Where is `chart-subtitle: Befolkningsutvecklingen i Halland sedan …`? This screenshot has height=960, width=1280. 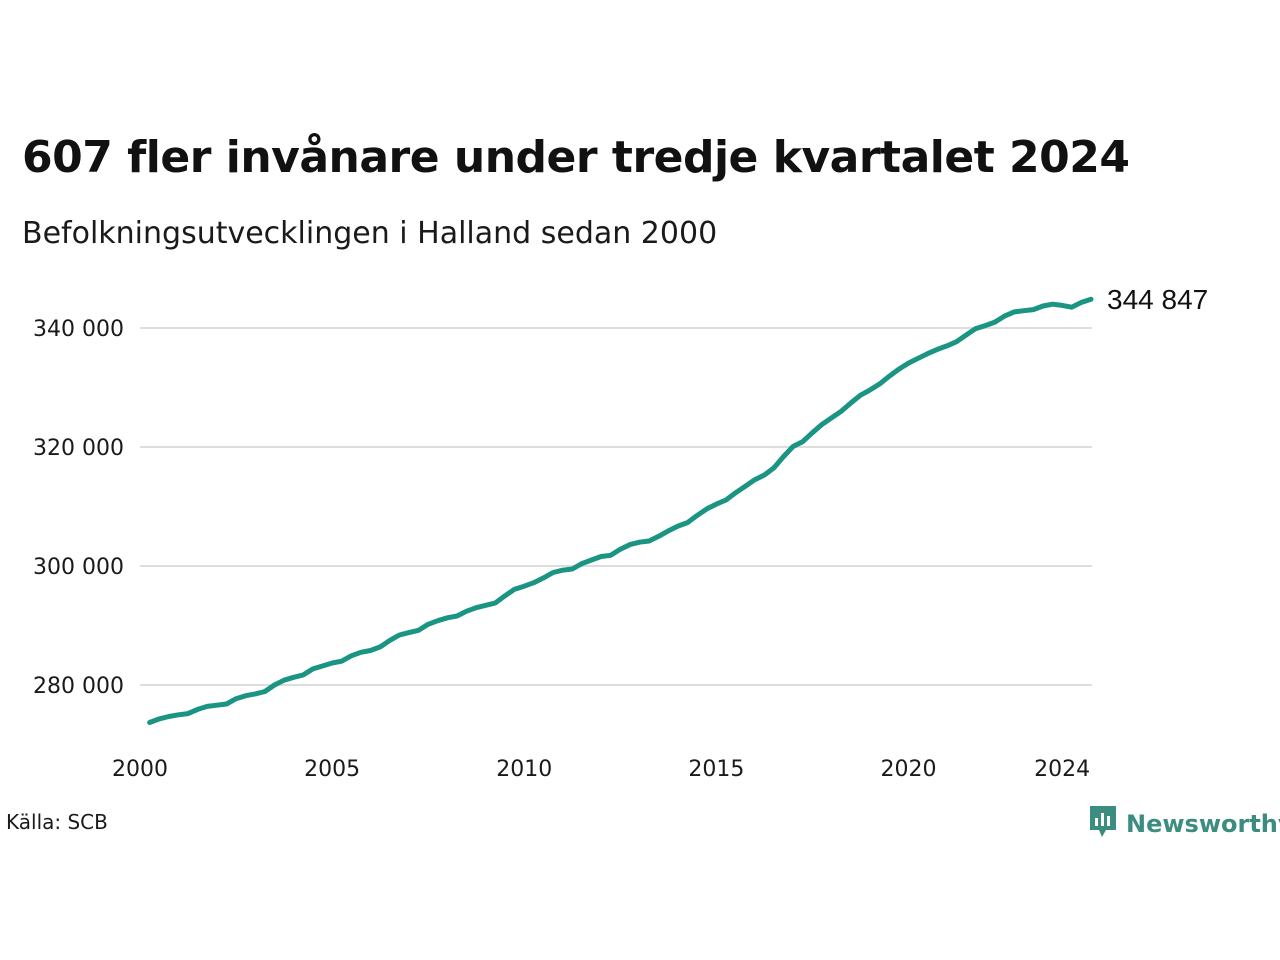 chart-subtitle: Befolkningsutvecklingen i Halland sedan … is located at coordinates (370, 233).